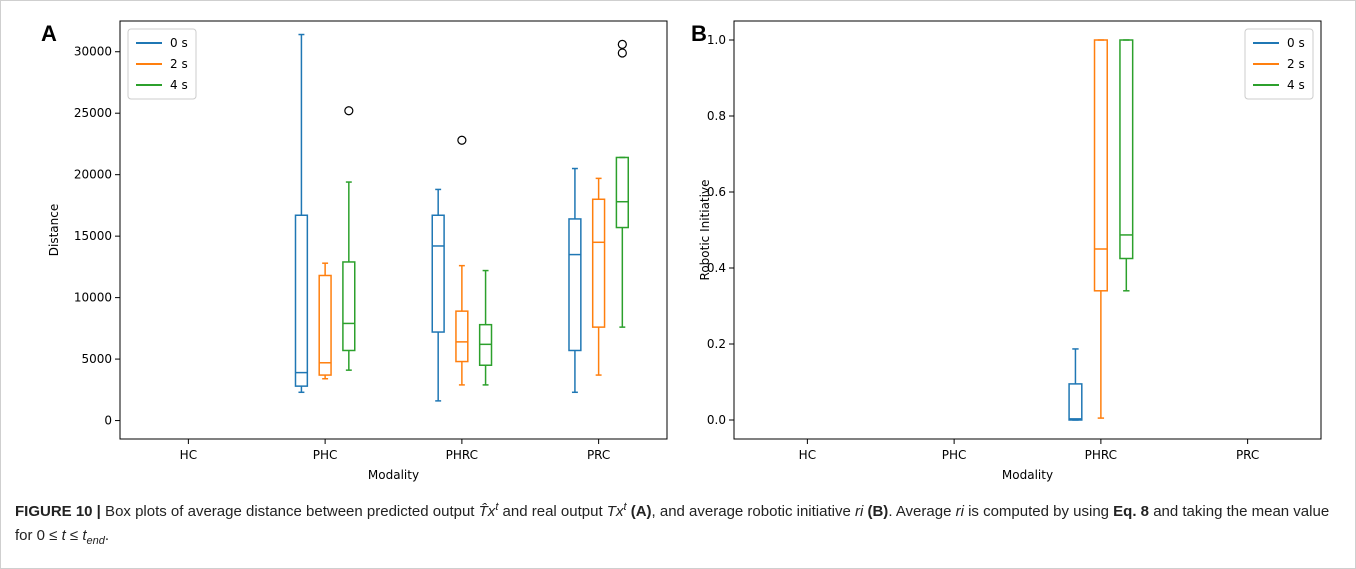 The height and width of the screenshot is (569, 1356). I want to click on caption-text-4: , and average robotic initiative, so click(753, 511).